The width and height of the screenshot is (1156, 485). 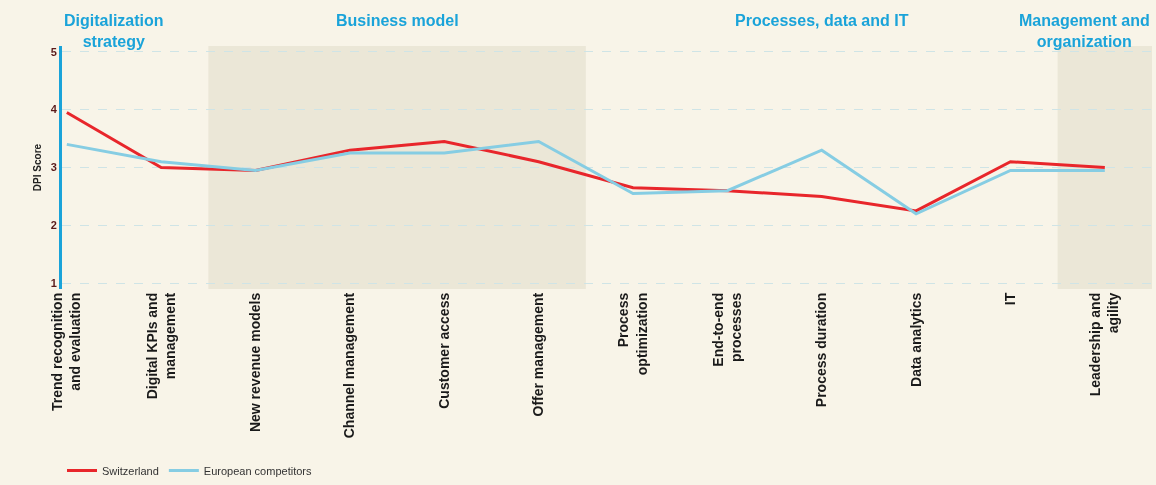 What do you see at coordinates (915, 339) in the screenshot?
I see `x-tick-label: Data analytics` at bounding box center [915, 339].